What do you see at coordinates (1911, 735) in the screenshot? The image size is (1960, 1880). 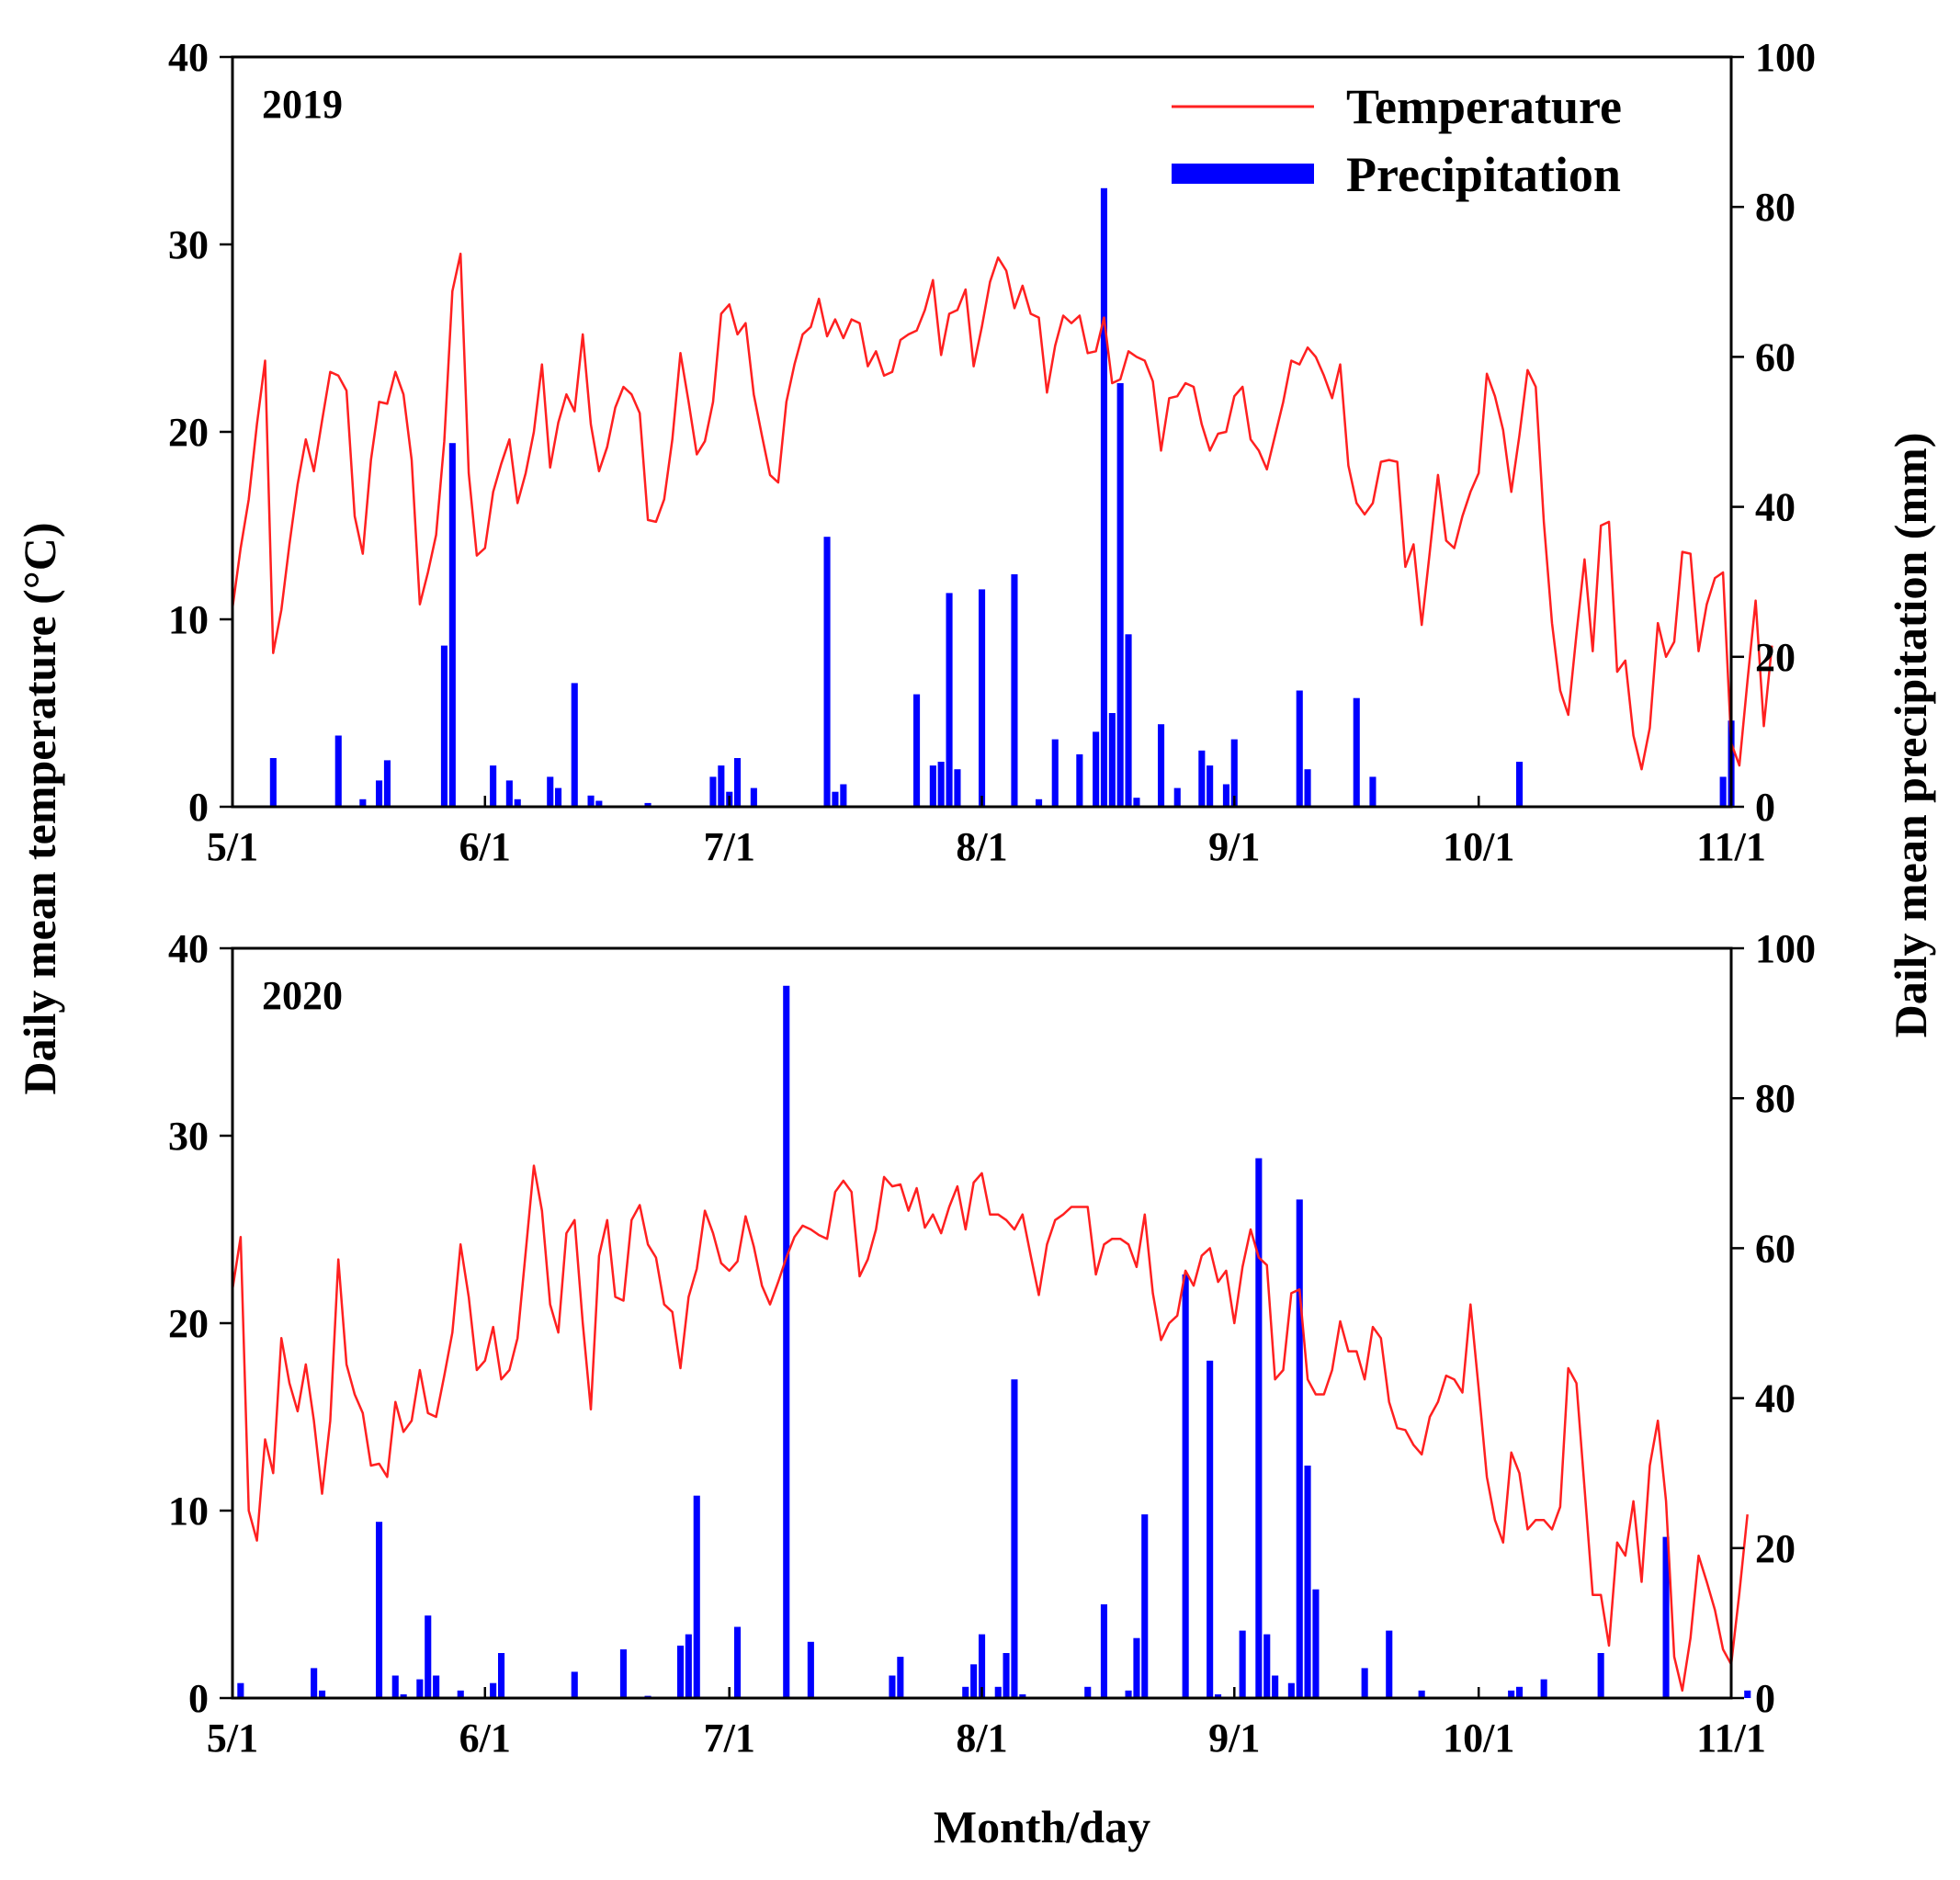 I see `y-right-axis-title: Daily mean precipitation (mm)` at bounding box center [1911, 735].